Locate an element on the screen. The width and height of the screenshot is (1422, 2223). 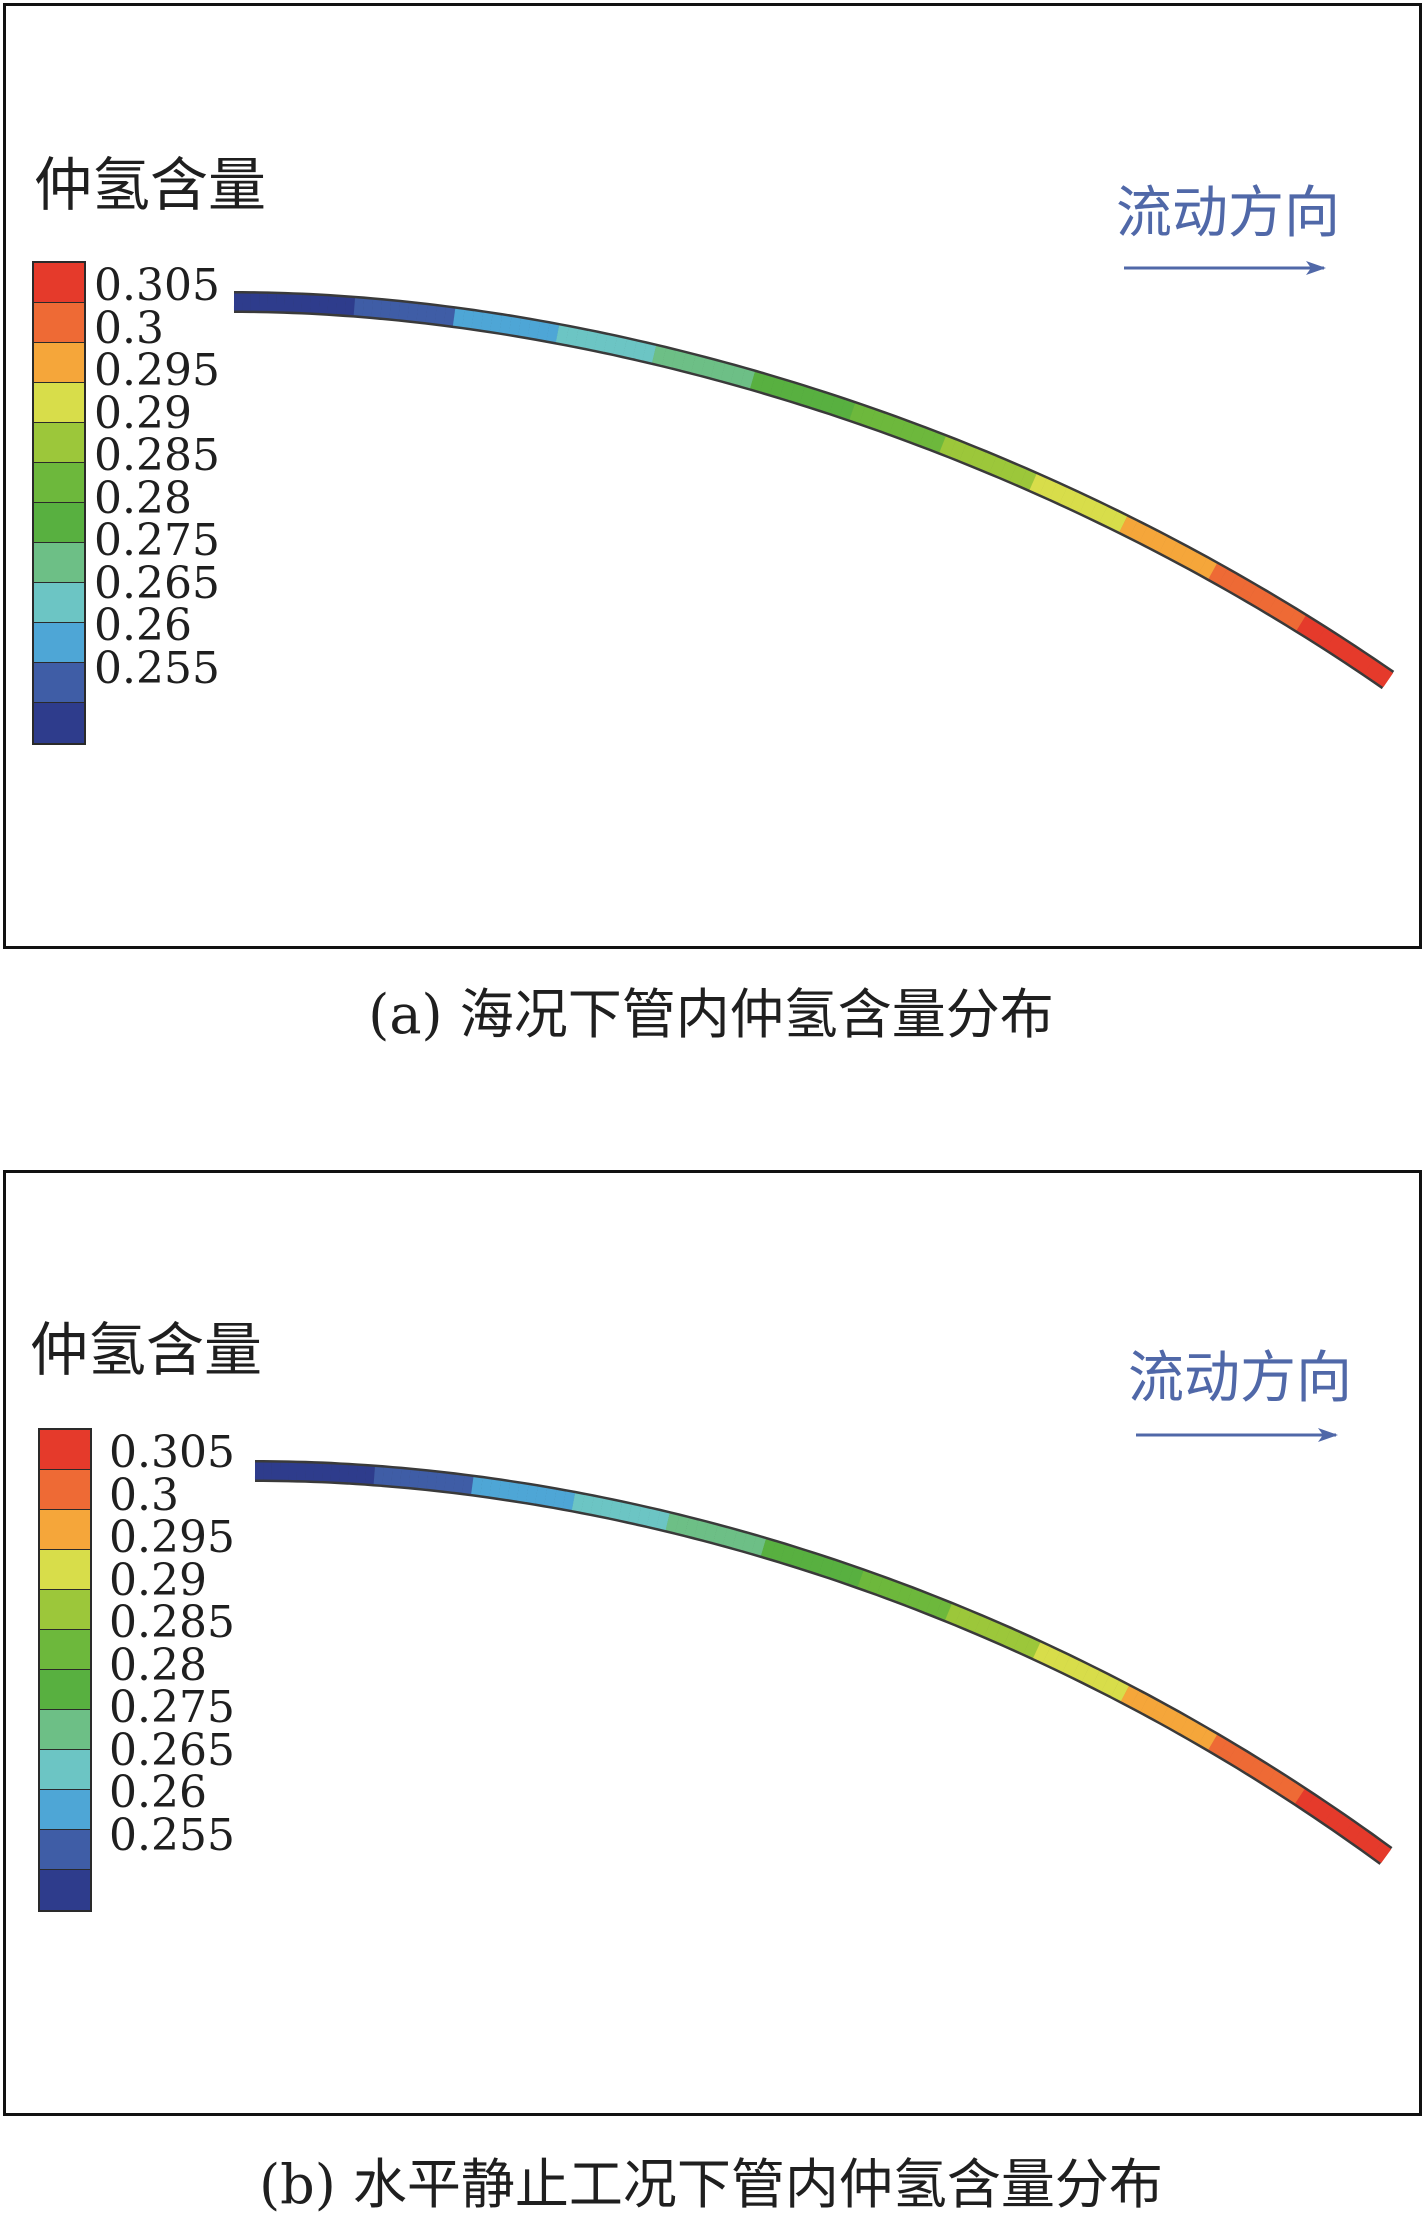
pipe-body is located at coordinates (814, 490).